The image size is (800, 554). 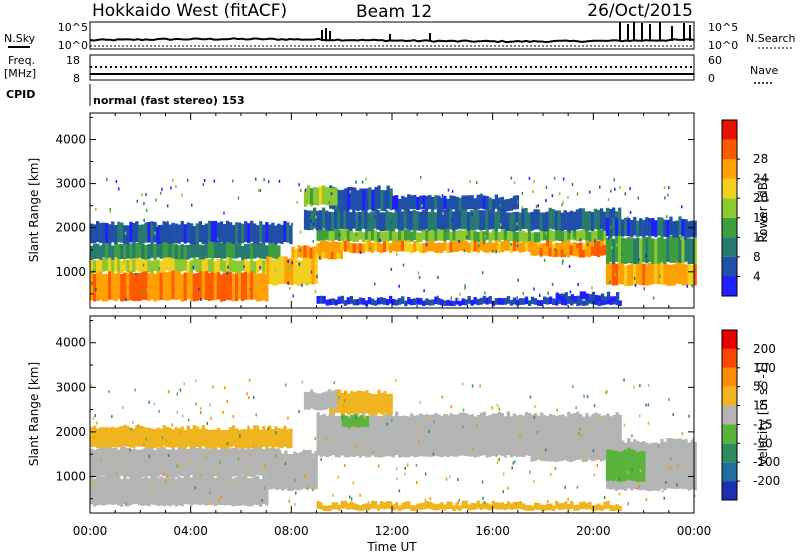 I want to click on colorbar-tick-label: 100, so click(x=764, y=368).